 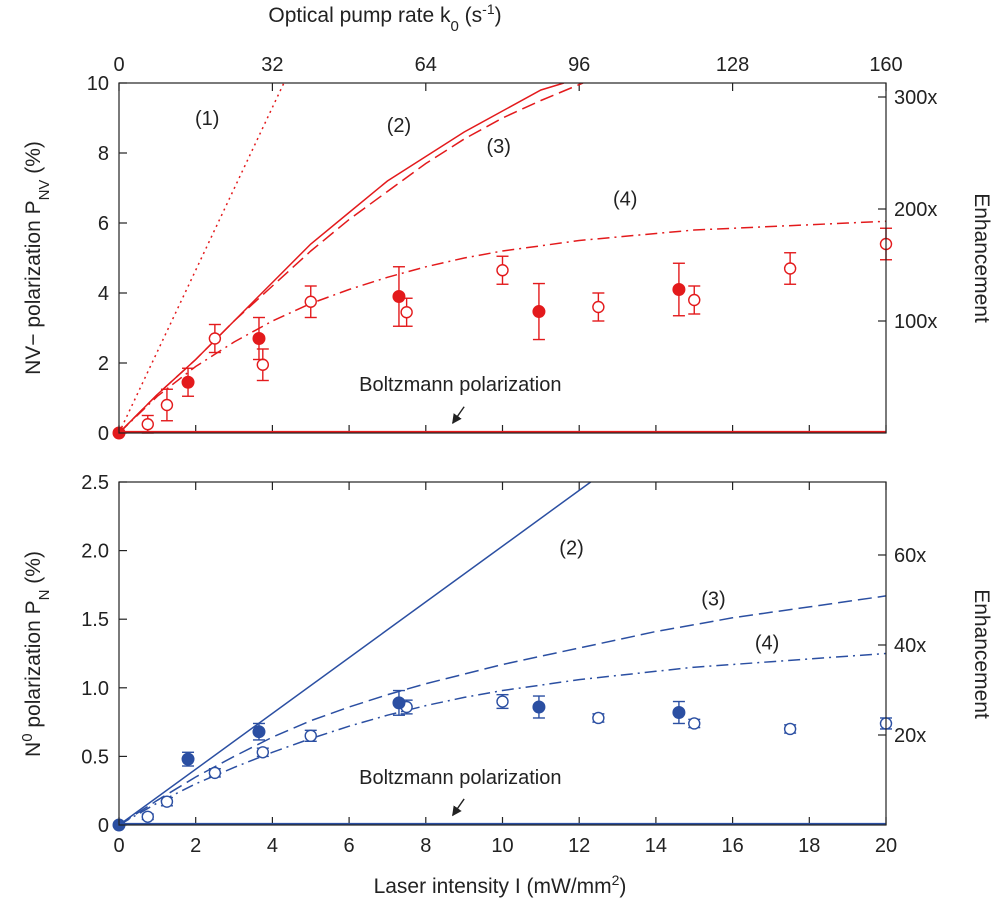 What do you see at coordinates (656, 846) in the screenshot?
I see `x-tick-label: 14` at bounding box center [656, 846].